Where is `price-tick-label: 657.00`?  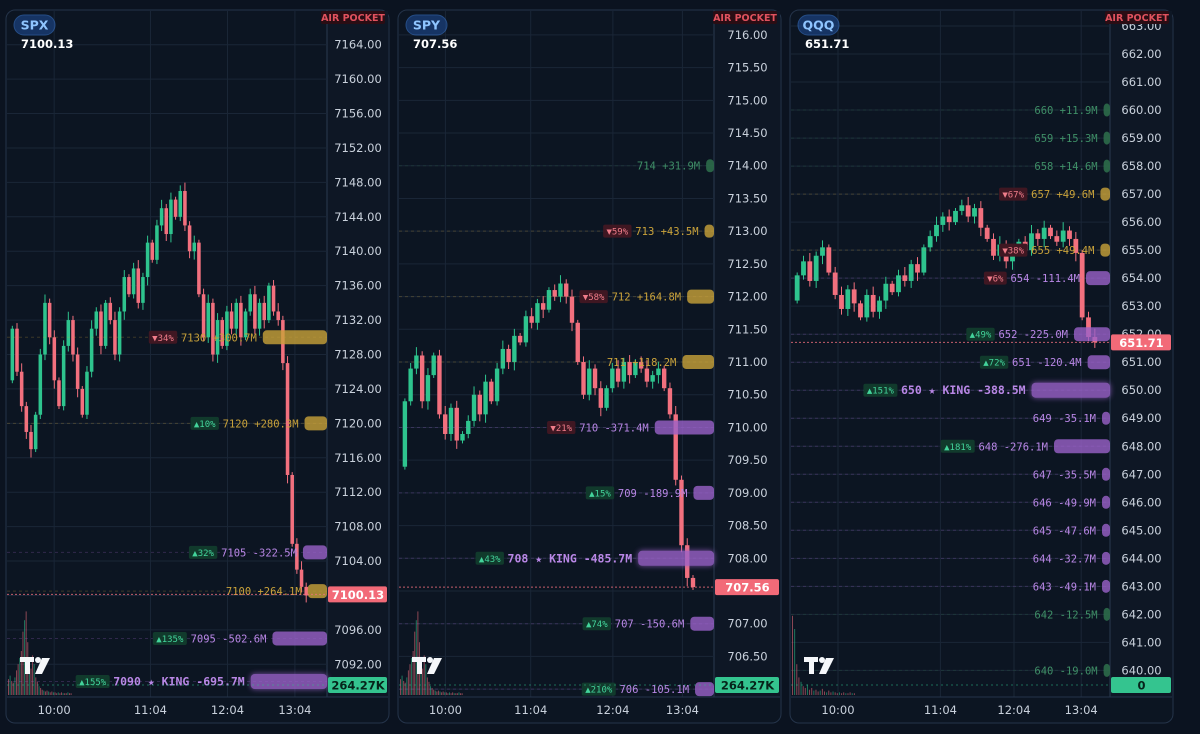
price-tick-label: 657.00 is located at coordinates (1141, 194).